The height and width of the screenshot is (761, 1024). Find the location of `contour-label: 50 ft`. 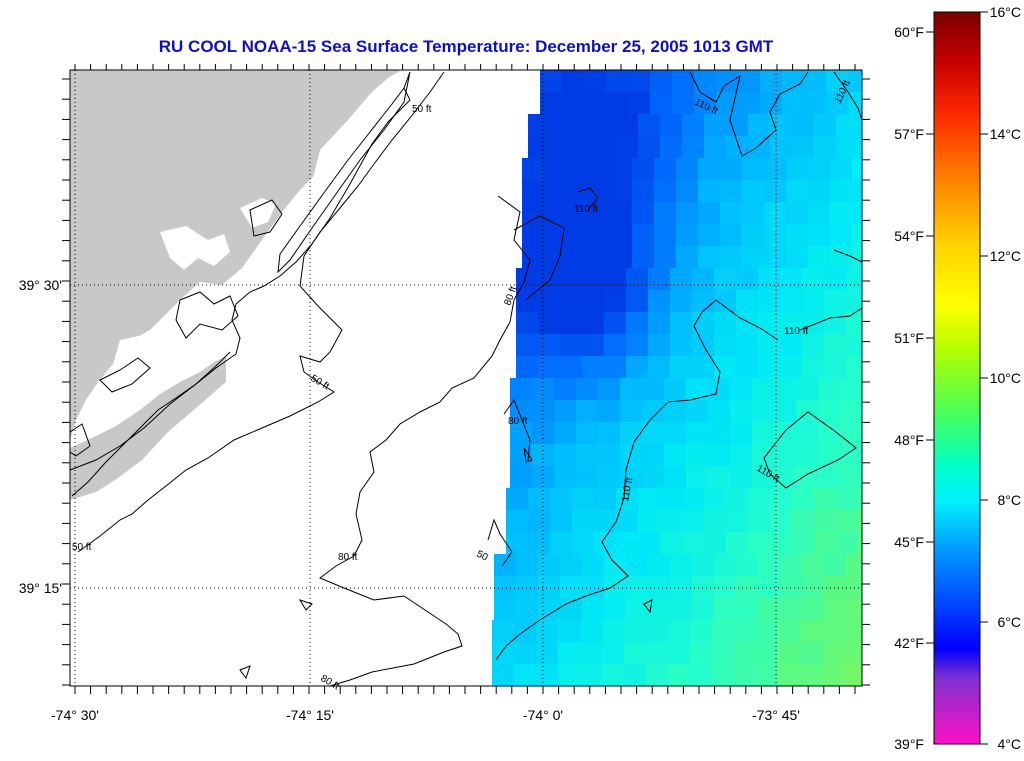

contour-label: 50 ft is located at coordinates (422, 109).